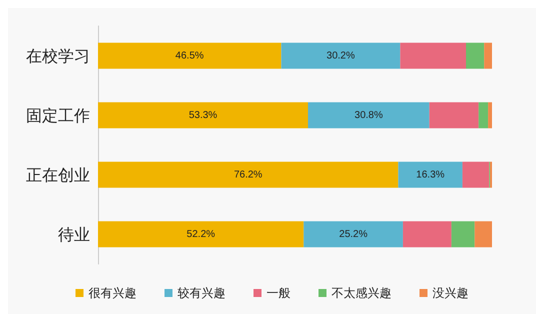  Describe the element at coordinates (58, 115) in the screenshot. I see `y-tick-label: 固定工作` at that location.